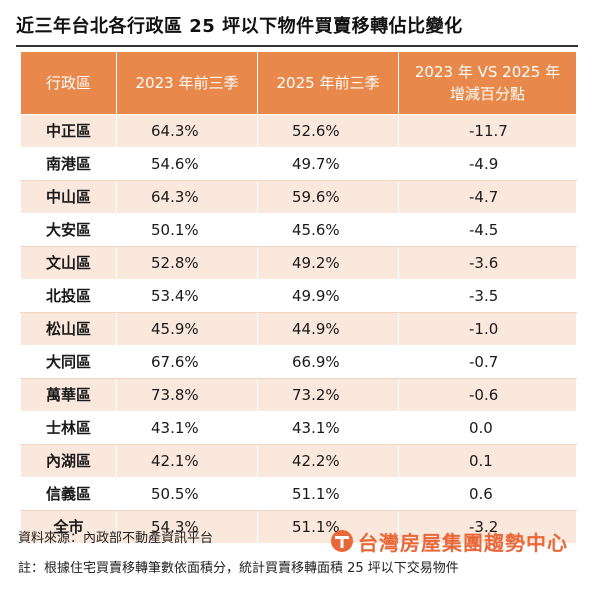 Image resolution: width=592 pixels, height=602 pixels. What do you see at coordinates (328, 230) in the screenshot?
I see `value-2025-cell: 45.6%` at bounding box center [328, 230].